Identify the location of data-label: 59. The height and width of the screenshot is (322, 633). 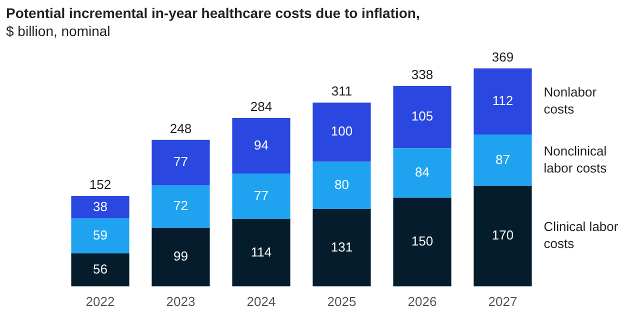
(100, 234).